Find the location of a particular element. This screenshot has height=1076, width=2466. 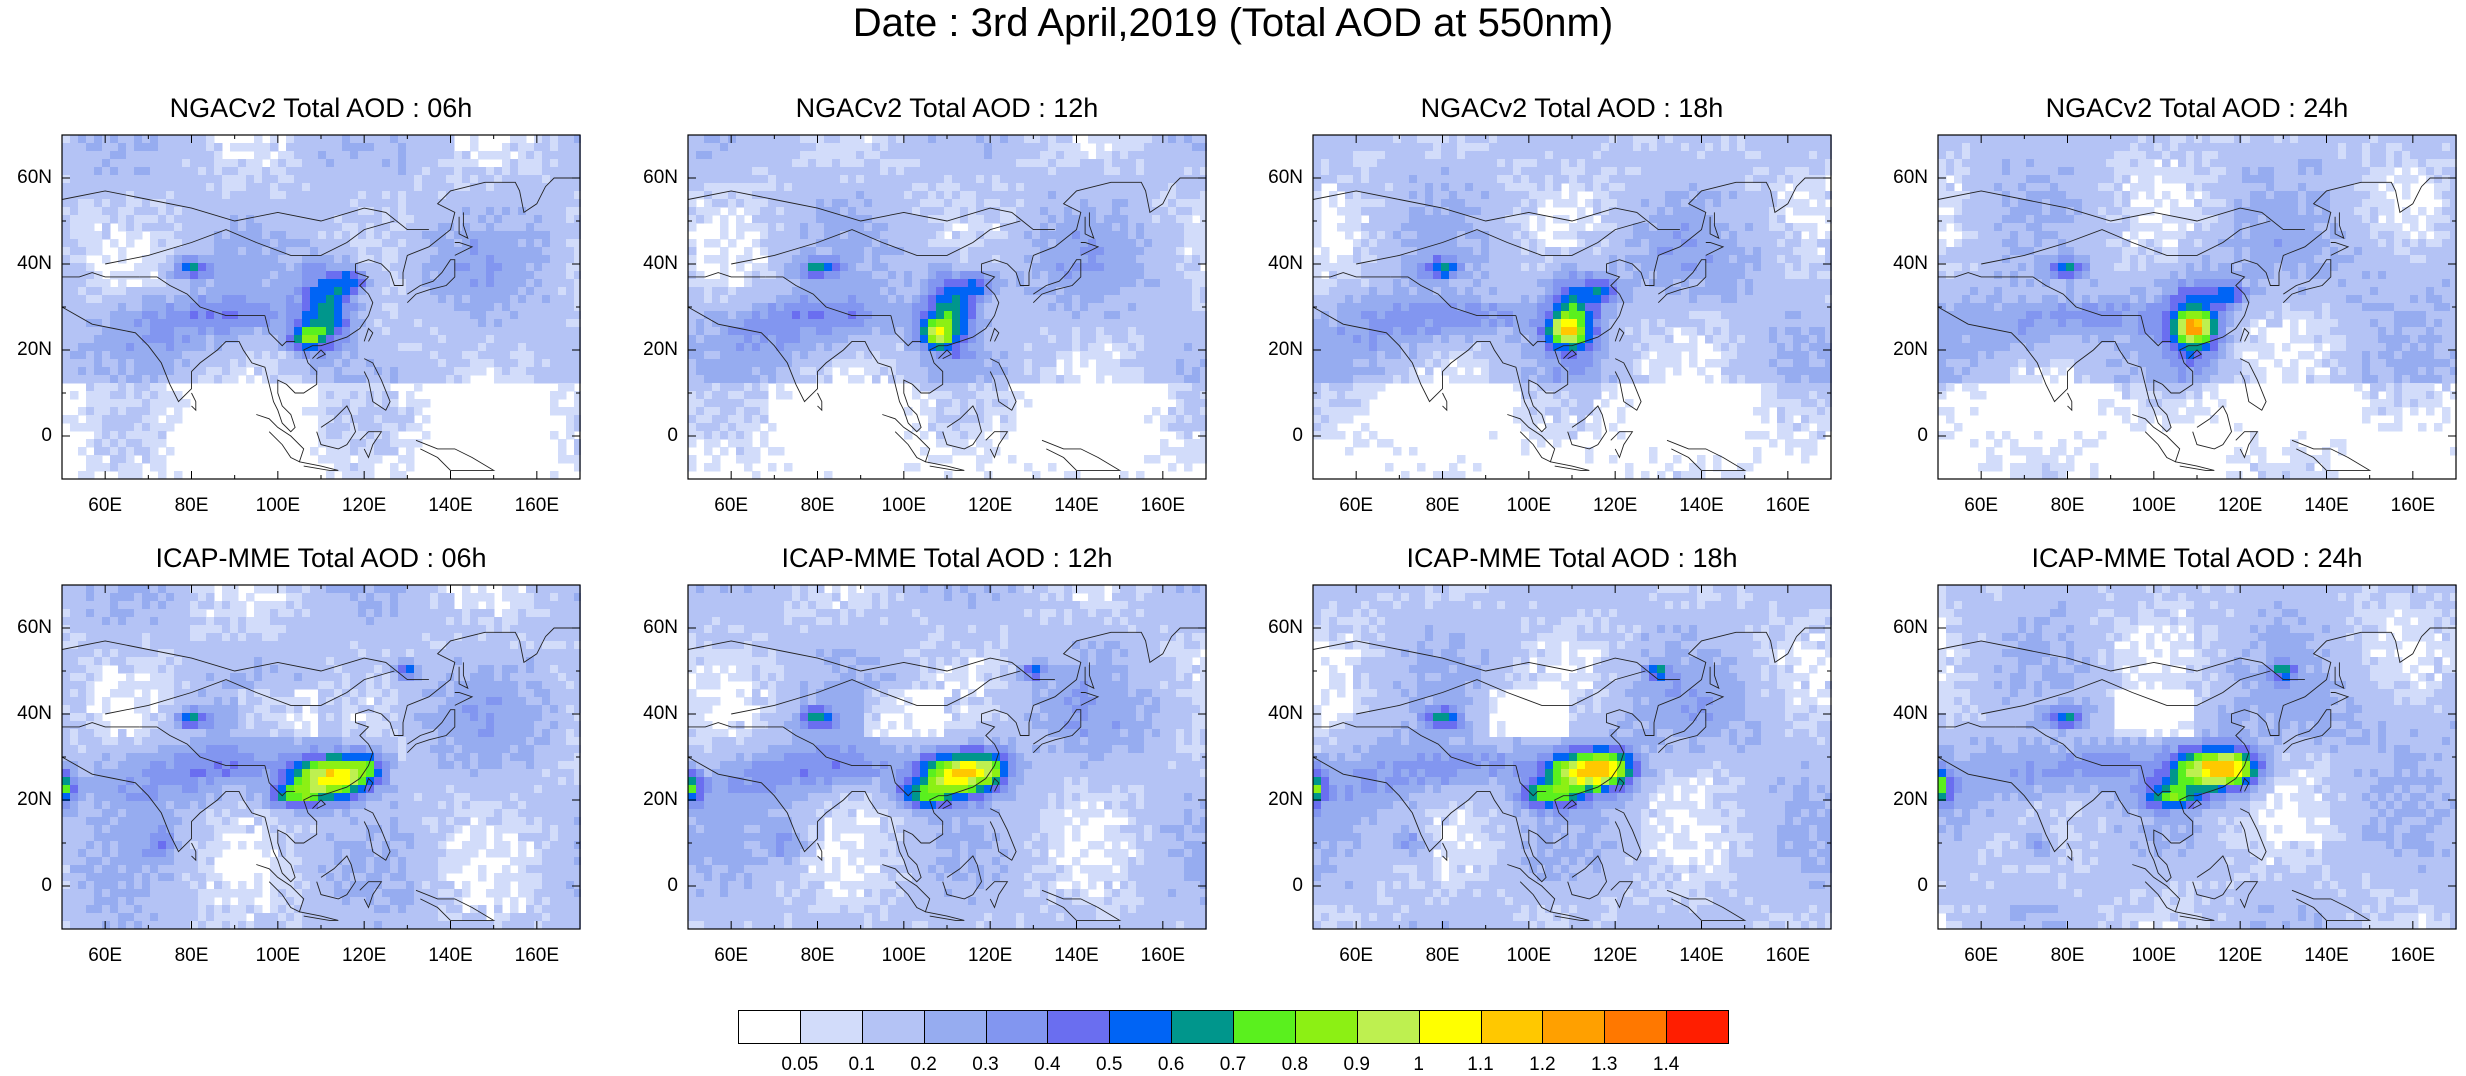

aod-map-ngac-12h is located at coordinates (947, 307).